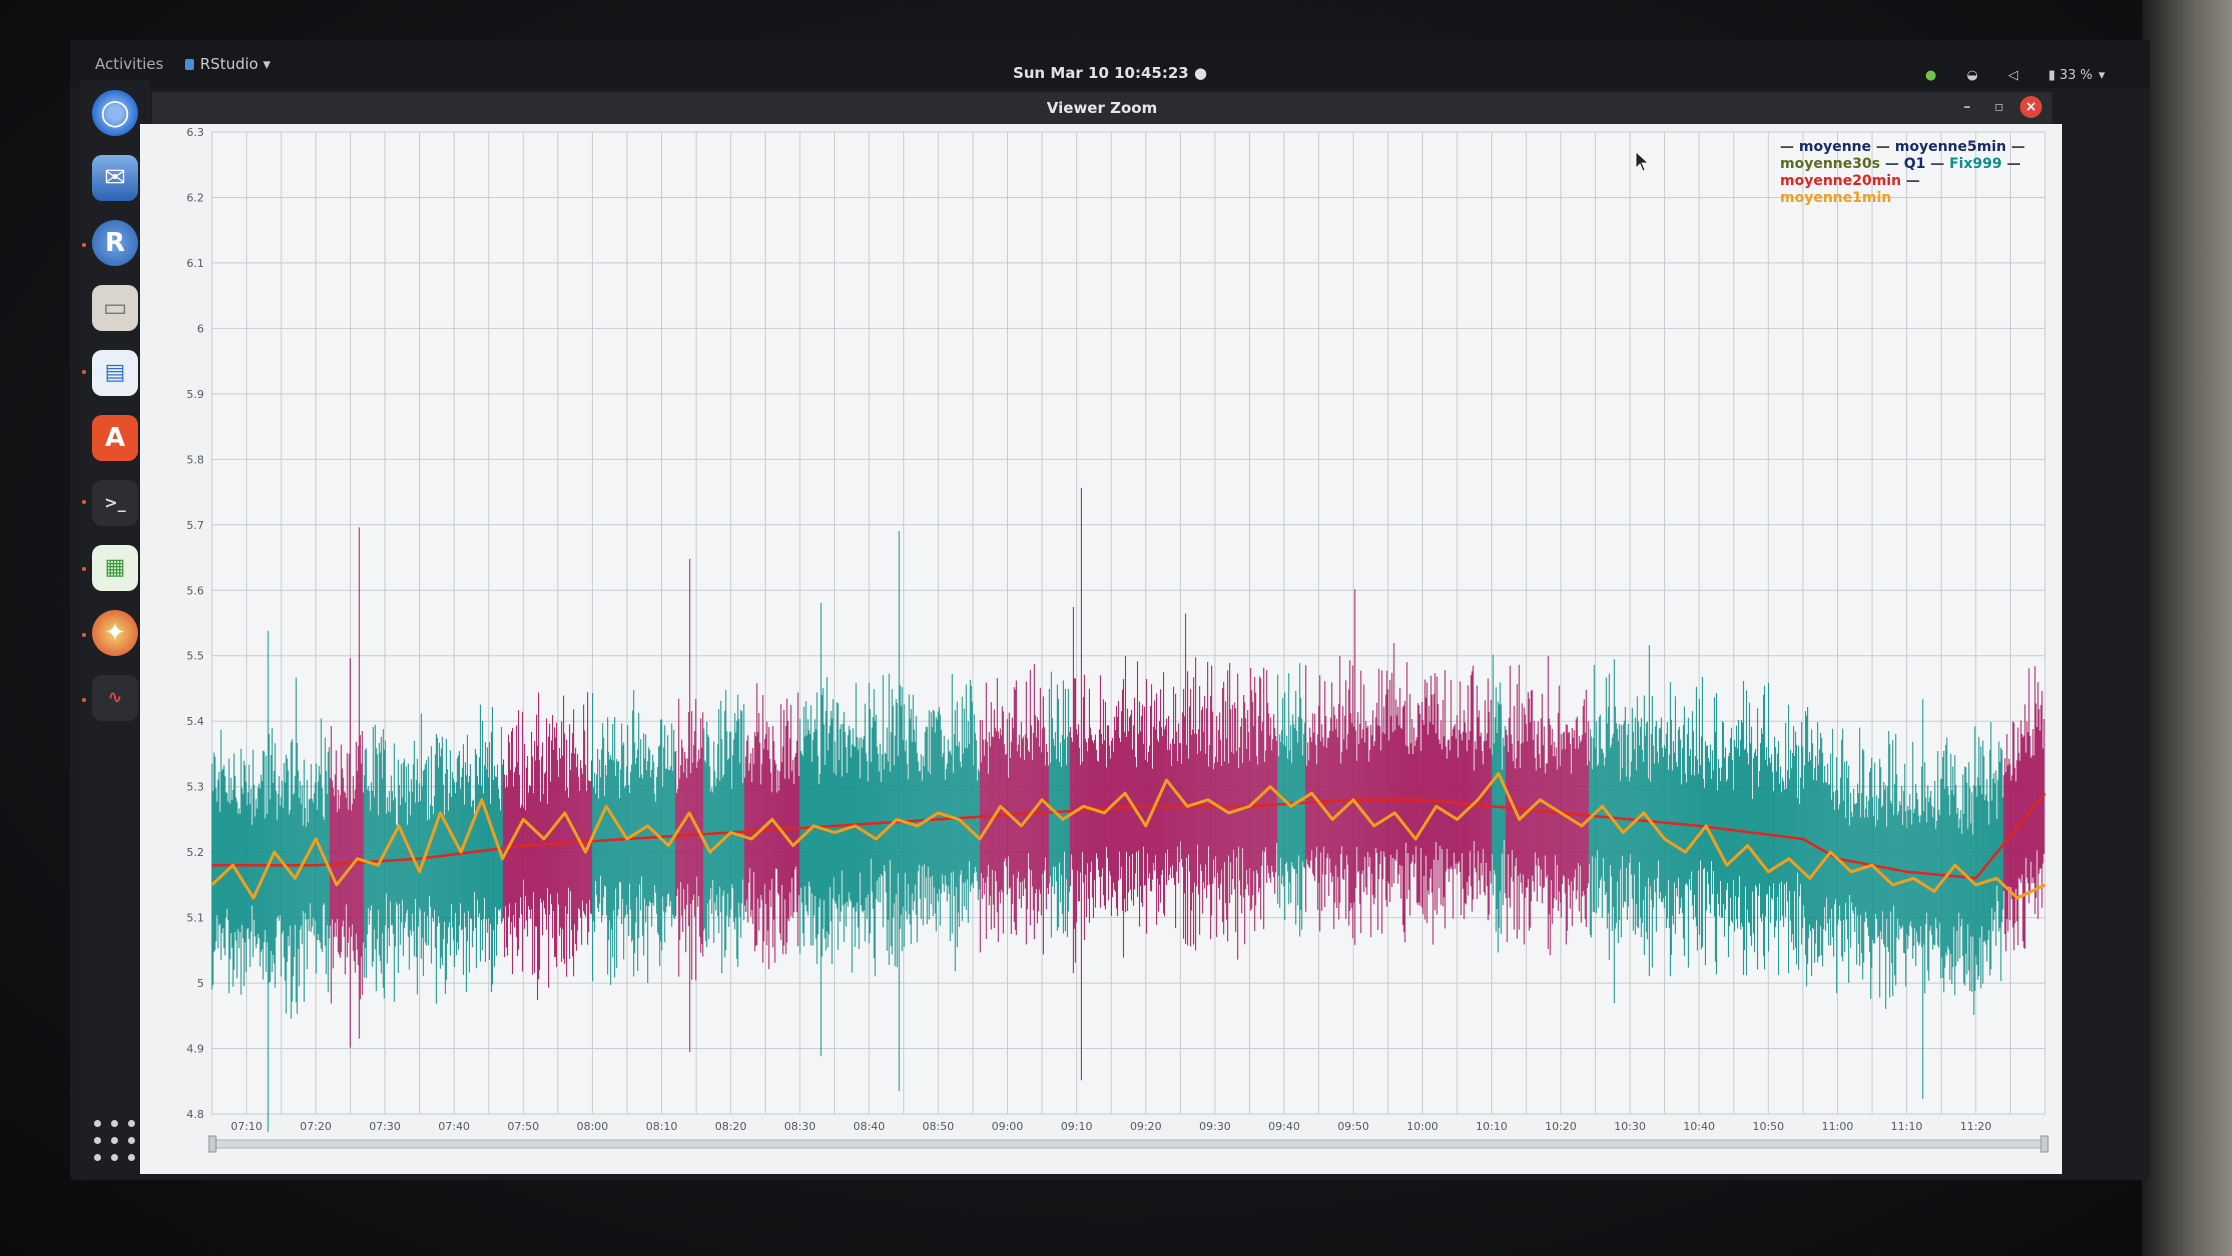 Image resolution: width=2232 pixels, height=1256 pixels. What do you see at coordinates (1215, 1126) in the screenshot?
I see `x-tick-label: 09:30` at bounding box center [1215, 1126].